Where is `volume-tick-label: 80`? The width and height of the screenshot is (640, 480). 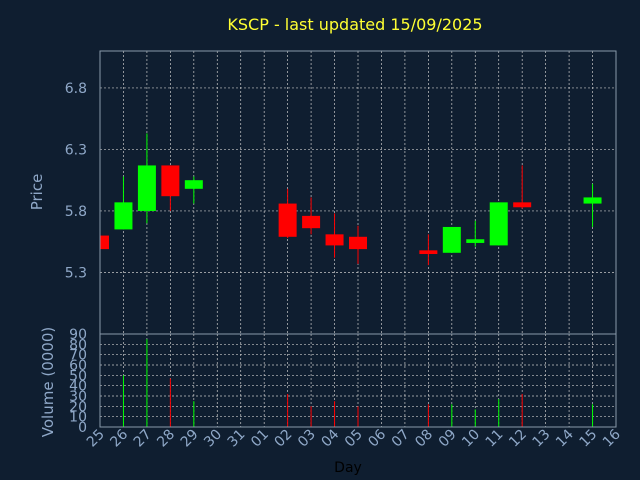 volume-tick-label: 80 is located at coordinates (78, 345).